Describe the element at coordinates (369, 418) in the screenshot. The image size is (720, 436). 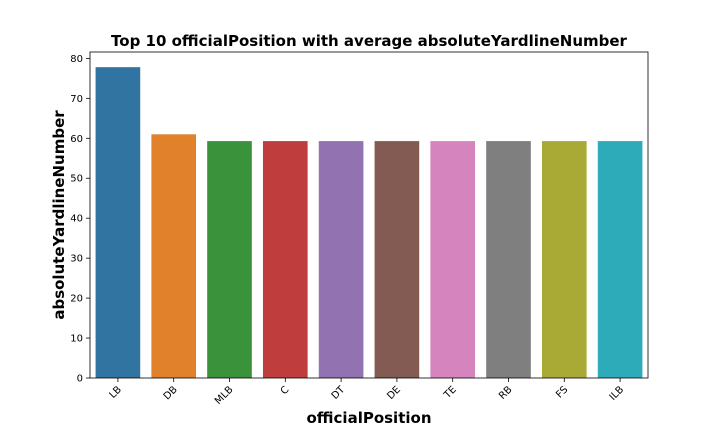
I see `x-axis-label: officialPosition` at that location.